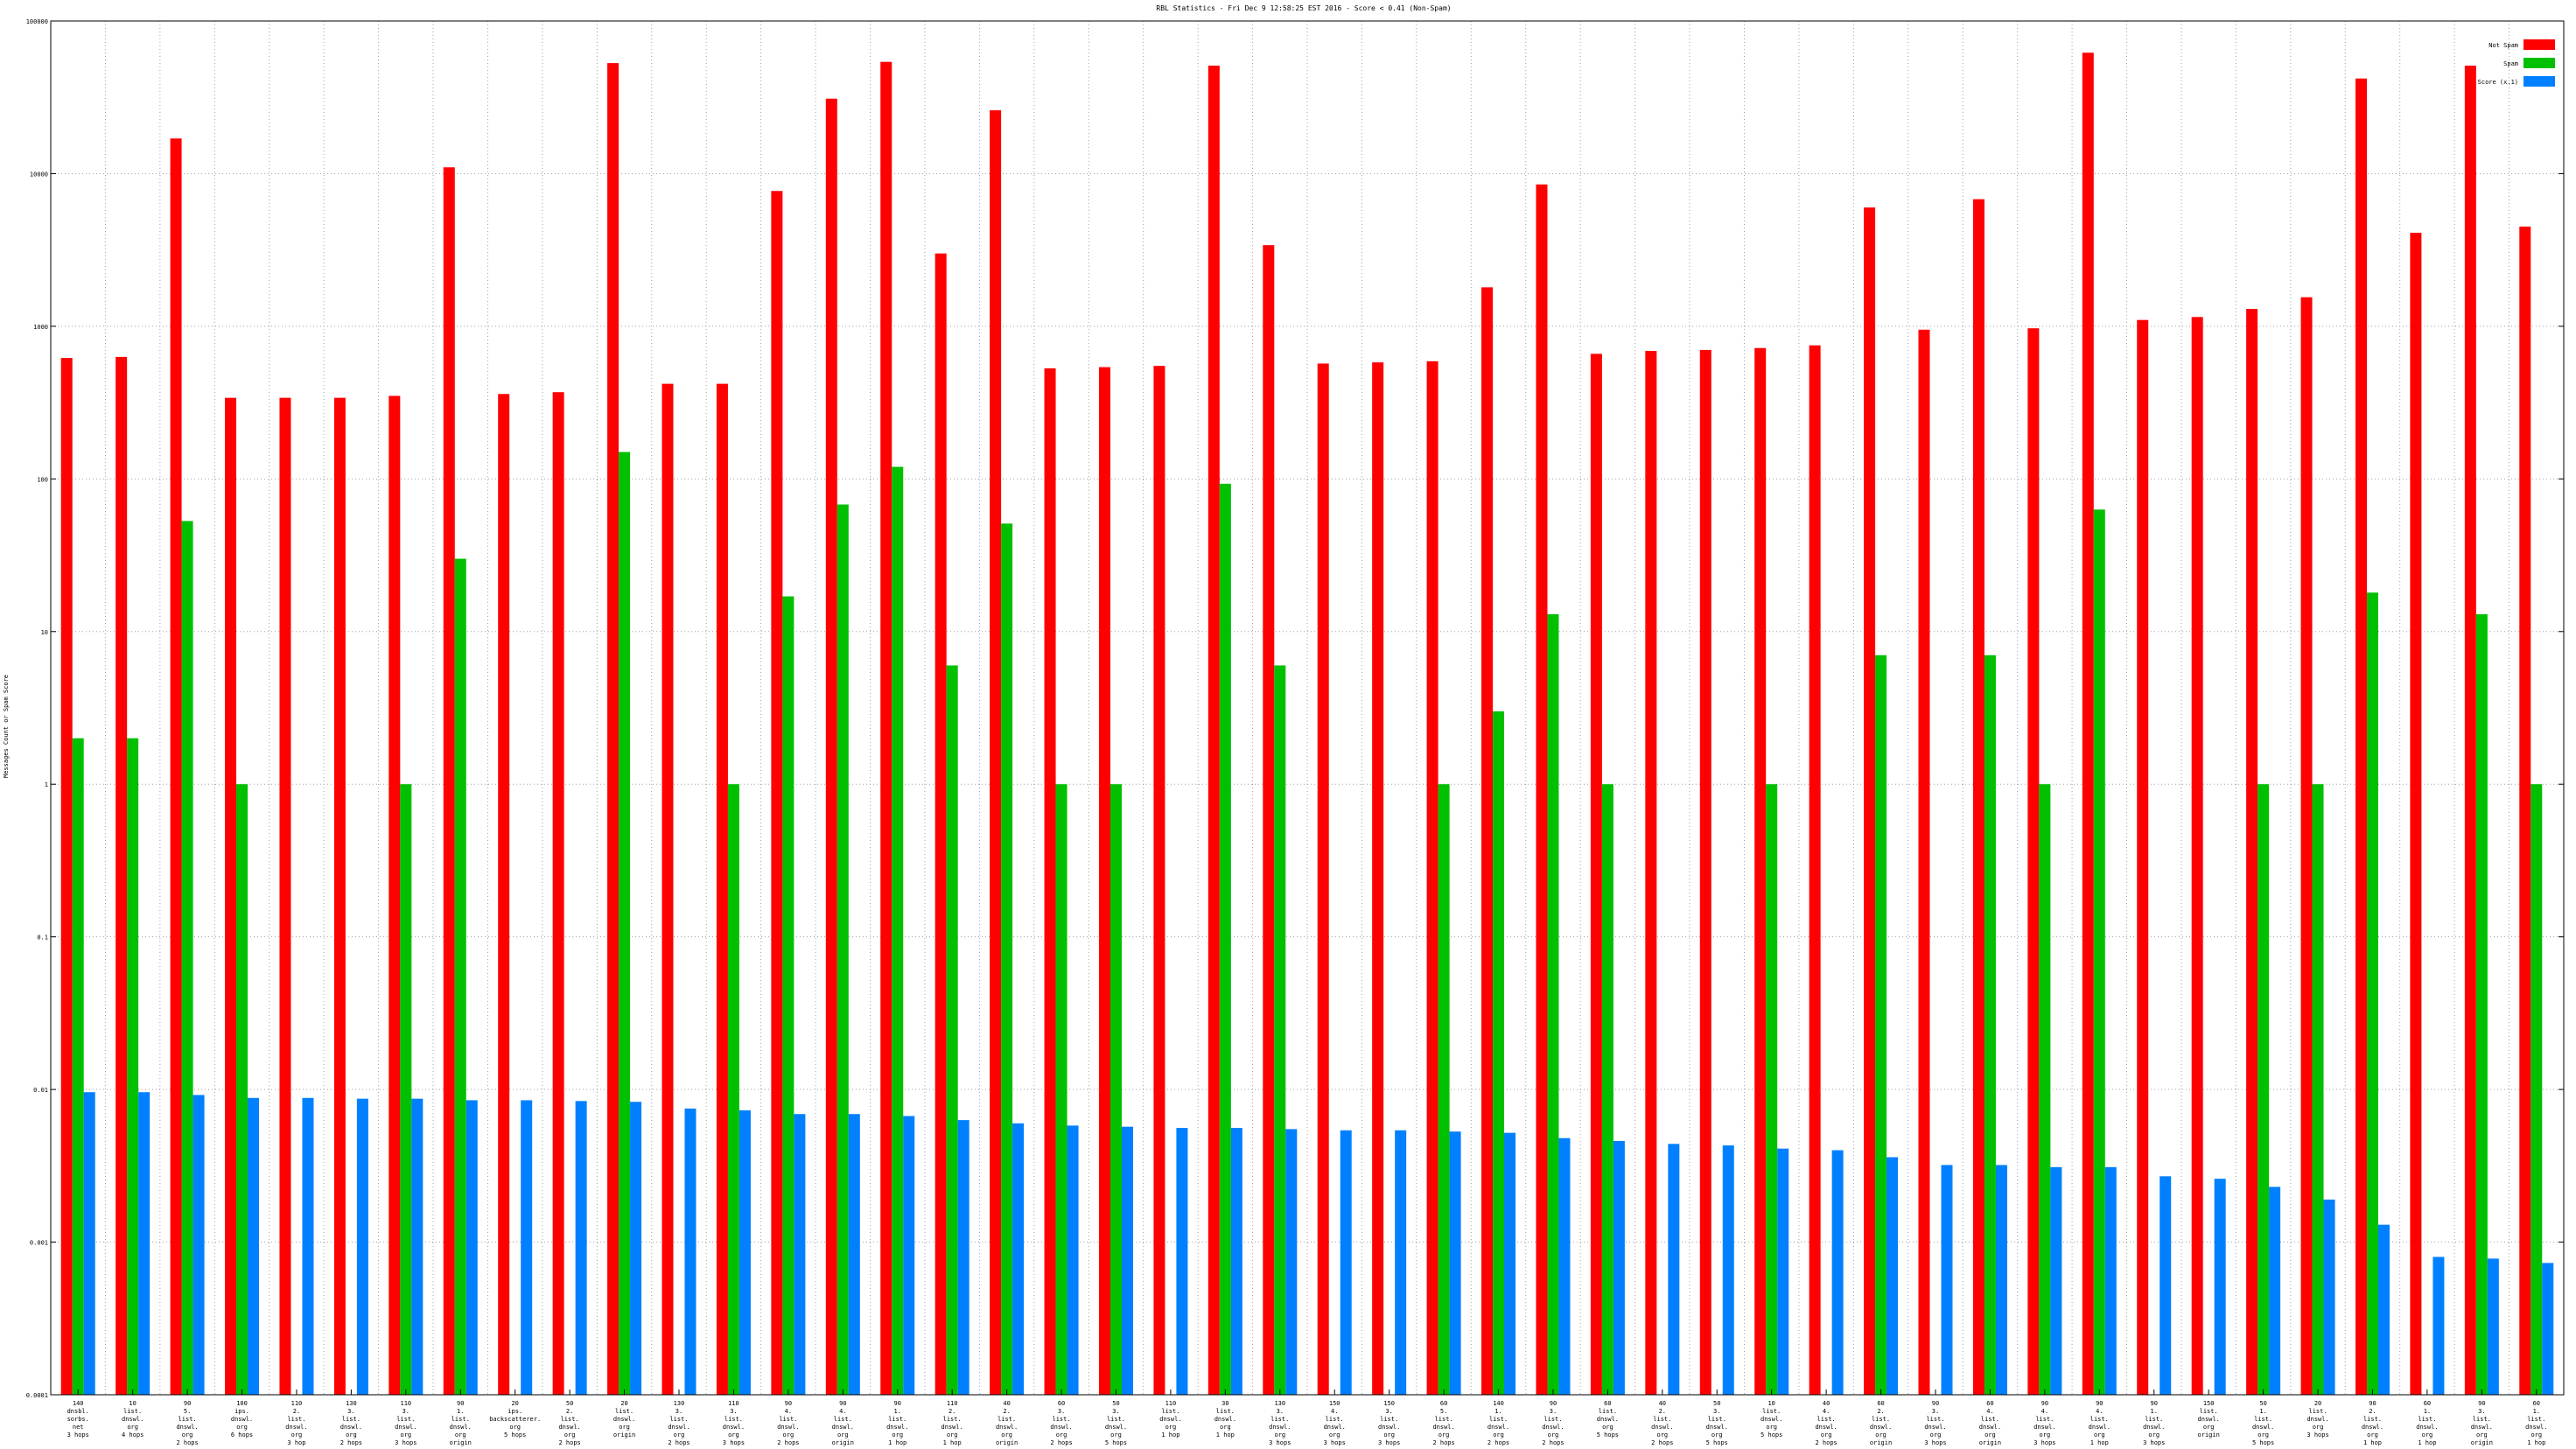  What do you see at coordinates (46, 784) in the screenshot?
I see `y-tick-label: 1` at bounding box center [46, 784].